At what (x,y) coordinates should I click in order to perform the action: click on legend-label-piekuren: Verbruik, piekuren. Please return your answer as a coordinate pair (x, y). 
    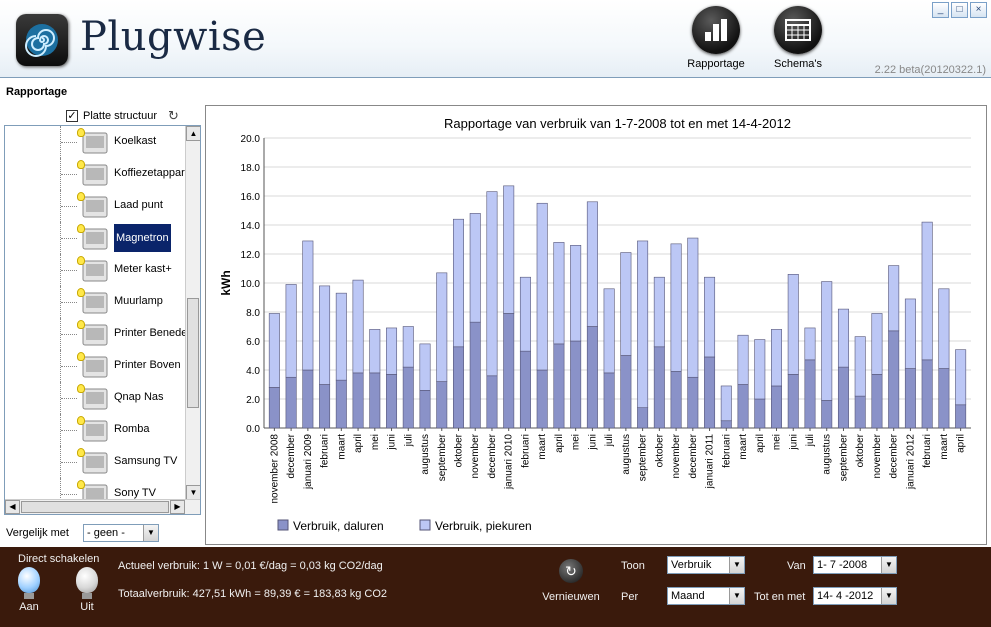
    Looking at the image, I should click on (483, 526).